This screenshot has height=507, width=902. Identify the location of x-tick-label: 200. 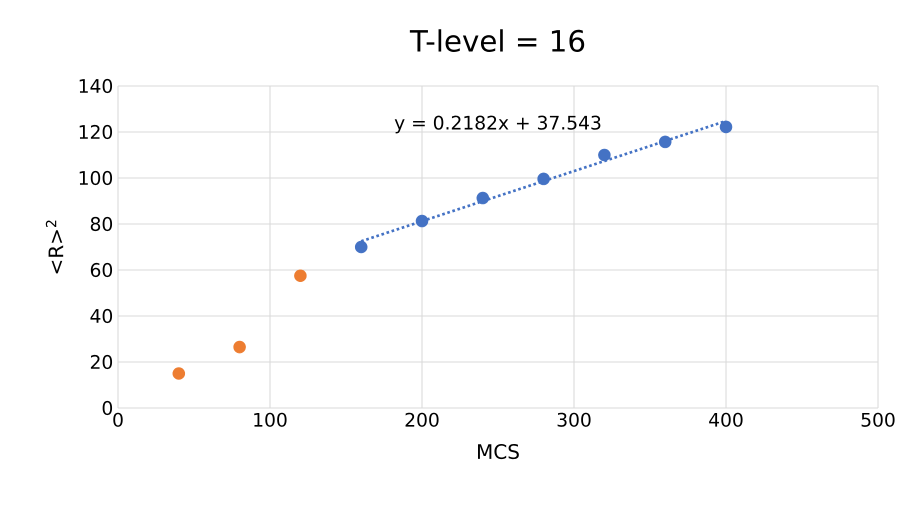
(422, 419).